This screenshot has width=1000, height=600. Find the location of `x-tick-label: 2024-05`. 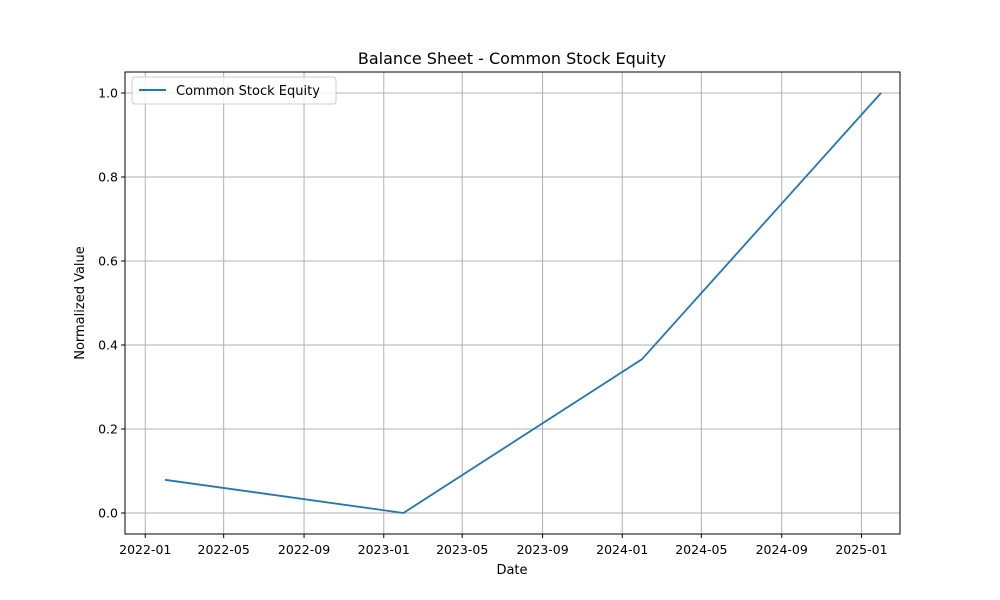

x-tick-label: 2024-05 is located at coordinates (701, 549).